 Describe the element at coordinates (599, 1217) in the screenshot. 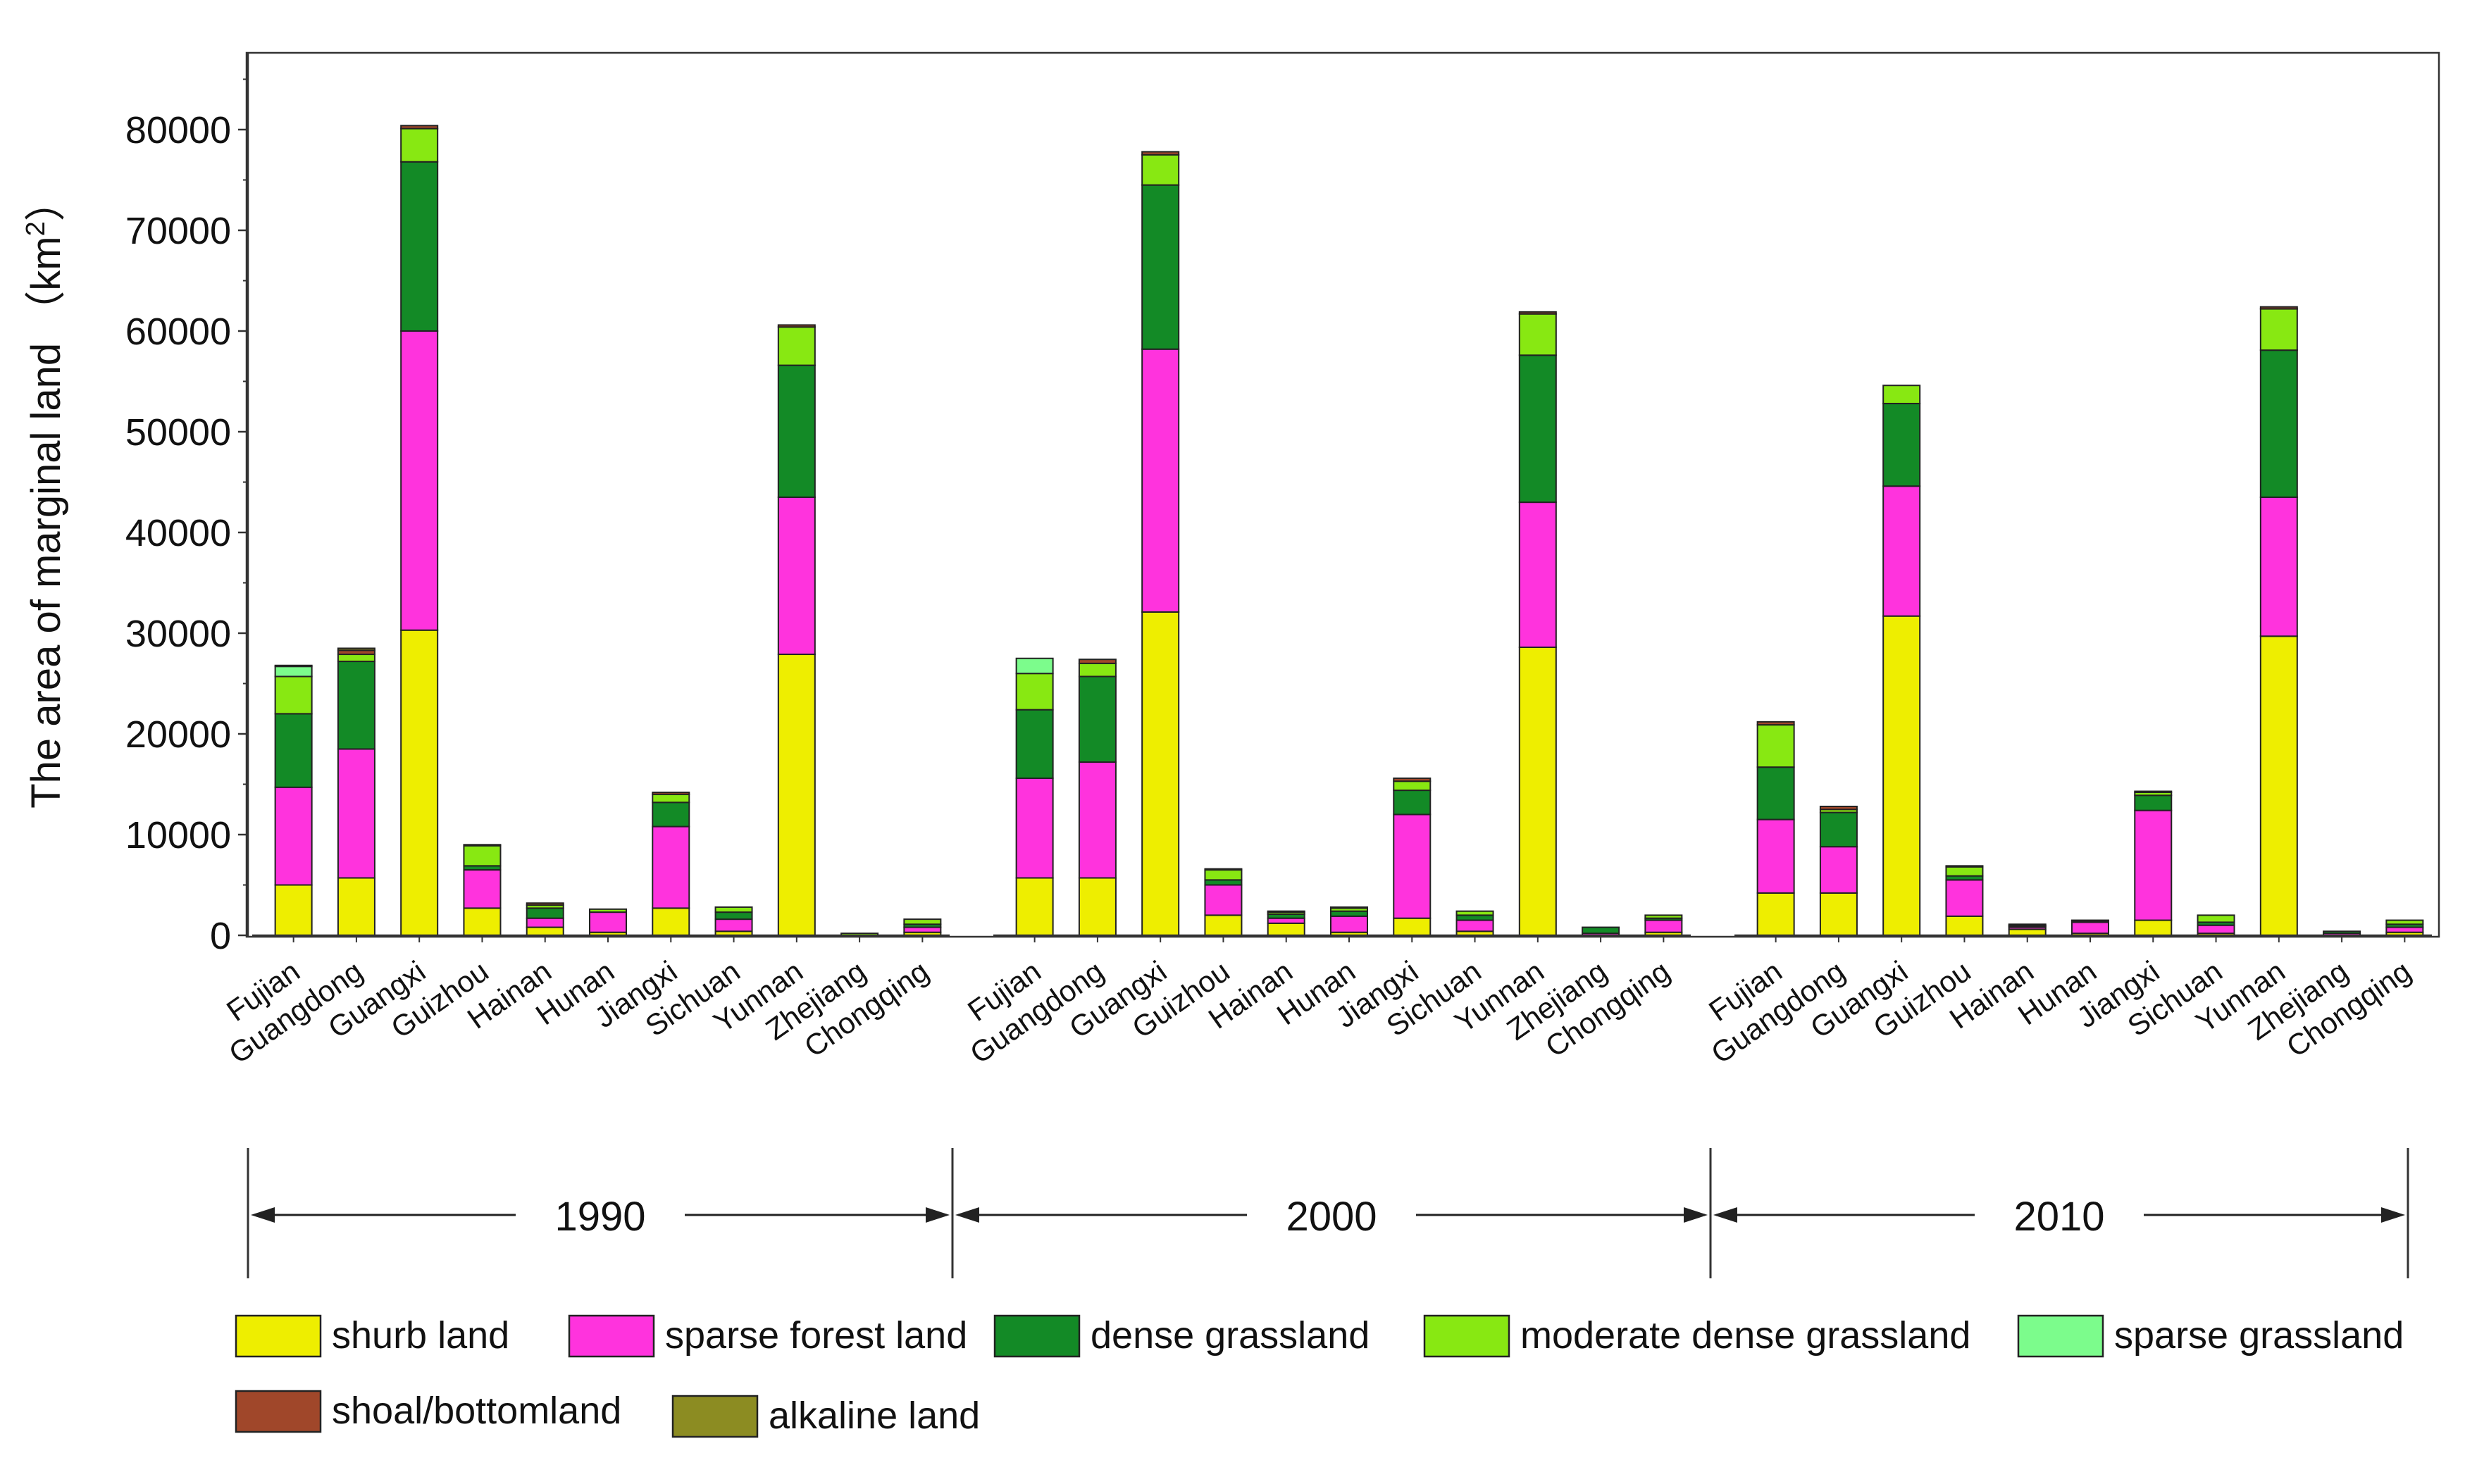

I see `year-label: 1990` at that location.